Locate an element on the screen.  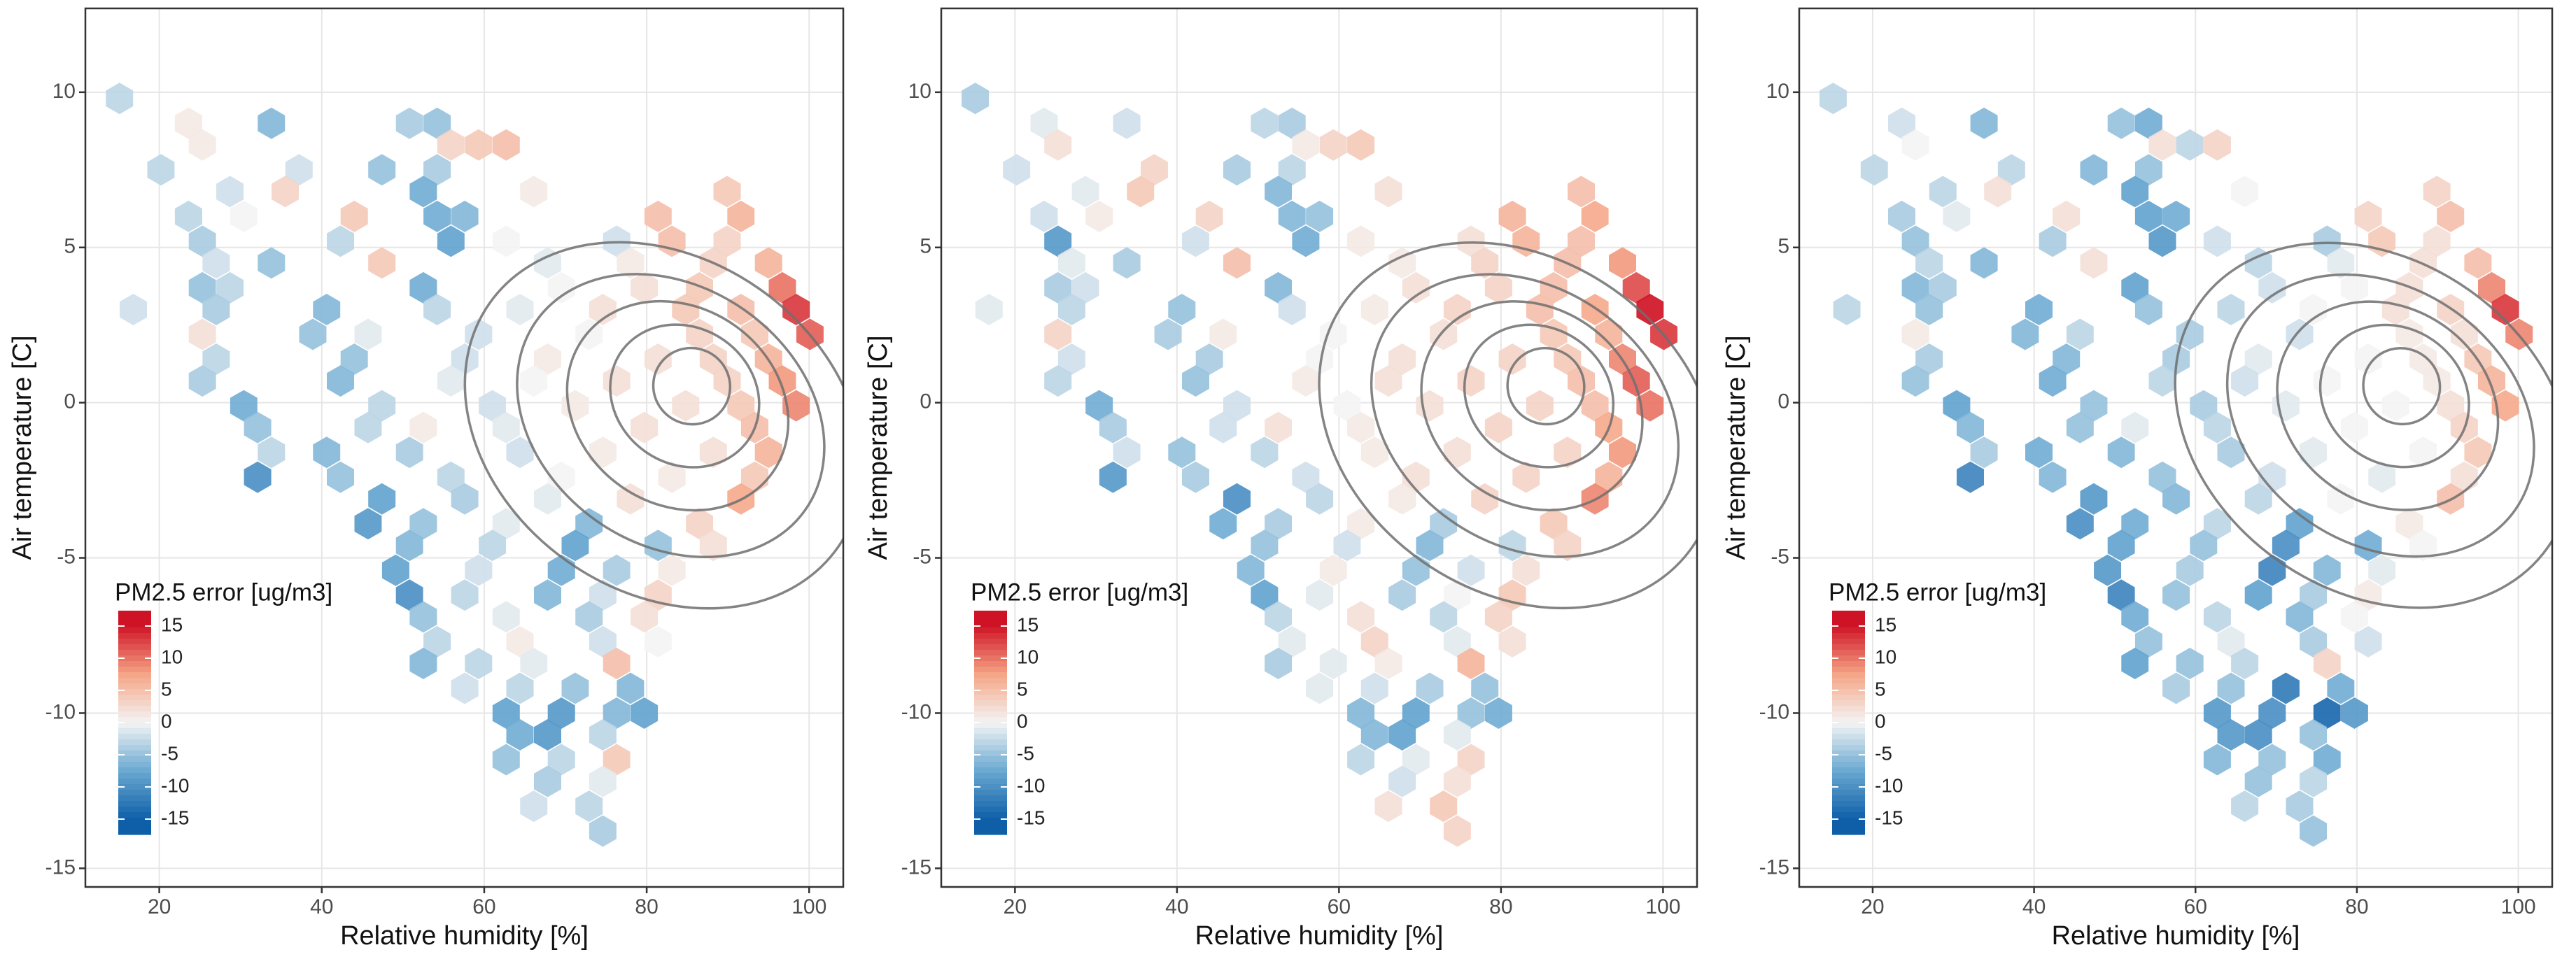
y-axis-title: Air temperature [C] is located at coordinates (1736, 448).